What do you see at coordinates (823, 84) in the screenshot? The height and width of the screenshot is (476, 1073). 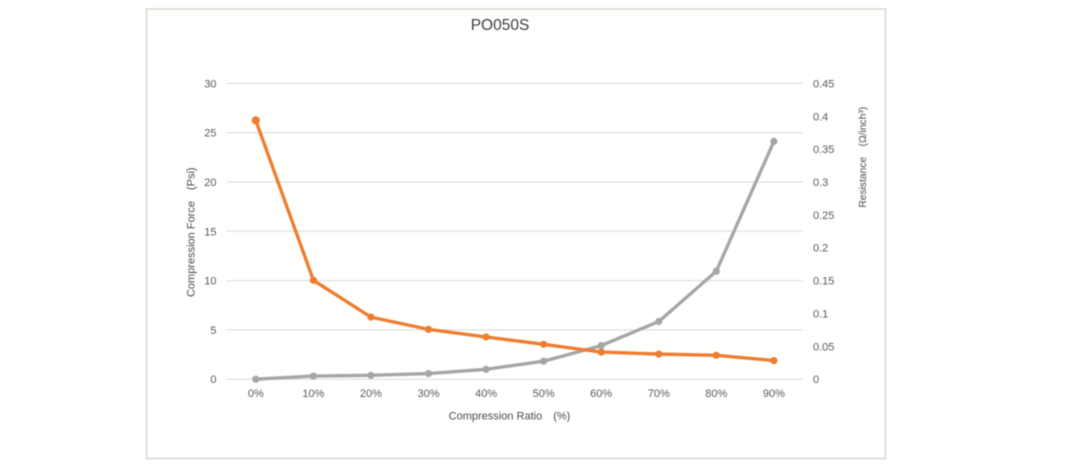 I see `svg-text: 0.45` at bounding box center [823, 84].